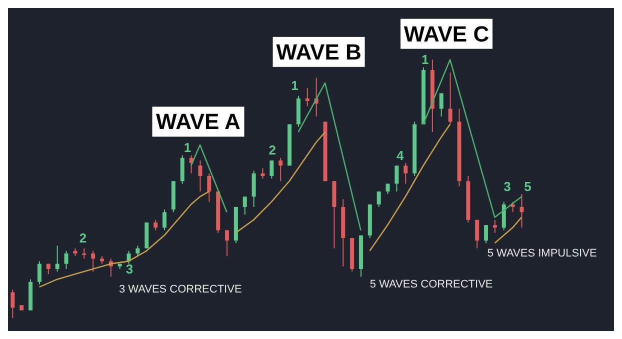  Describe the element at coordinates (319, 51) in the screenshot. I see `annotation: WAVE B` at that location.